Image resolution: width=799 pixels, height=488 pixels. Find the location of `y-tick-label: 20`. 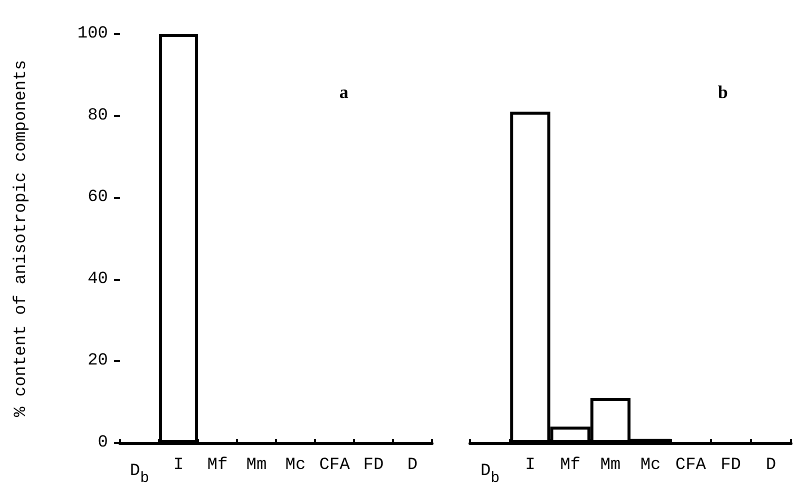

y-tick-label: 20 is located at coordinates (98, 361).